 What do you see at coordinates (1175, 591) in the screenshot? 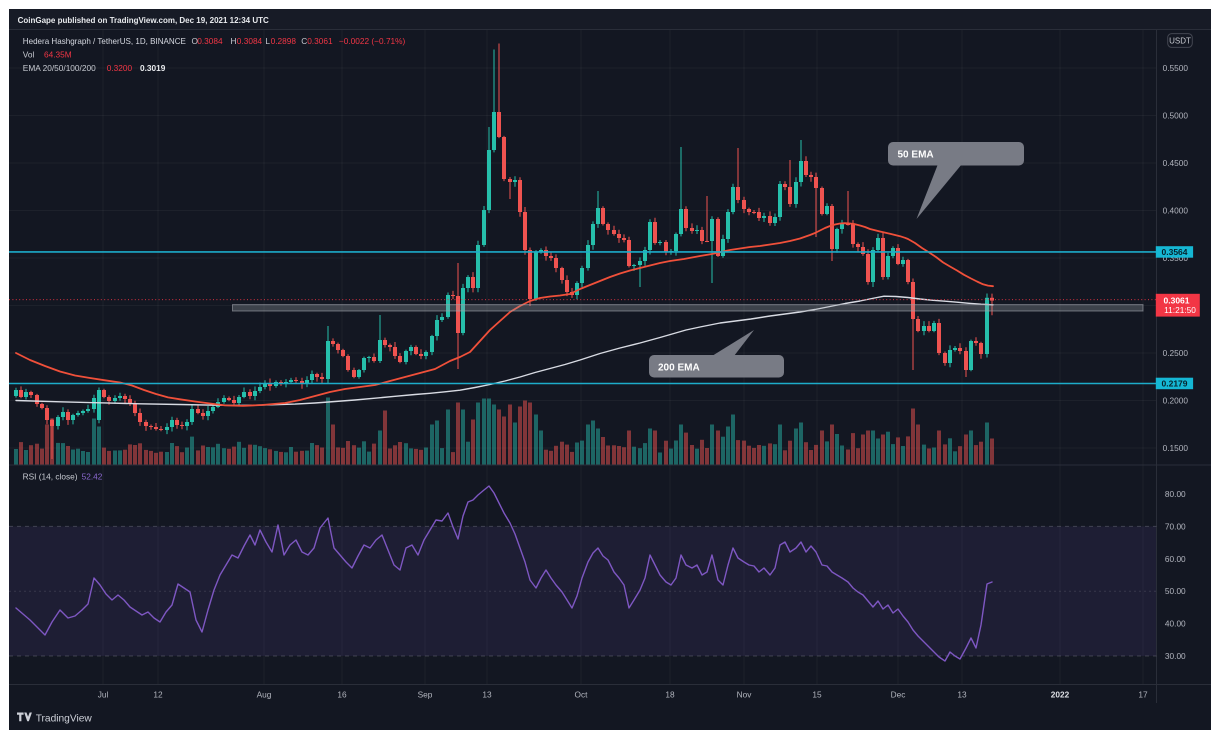
I see `svg-text: 50.00` at bounding box center [1175, 591].